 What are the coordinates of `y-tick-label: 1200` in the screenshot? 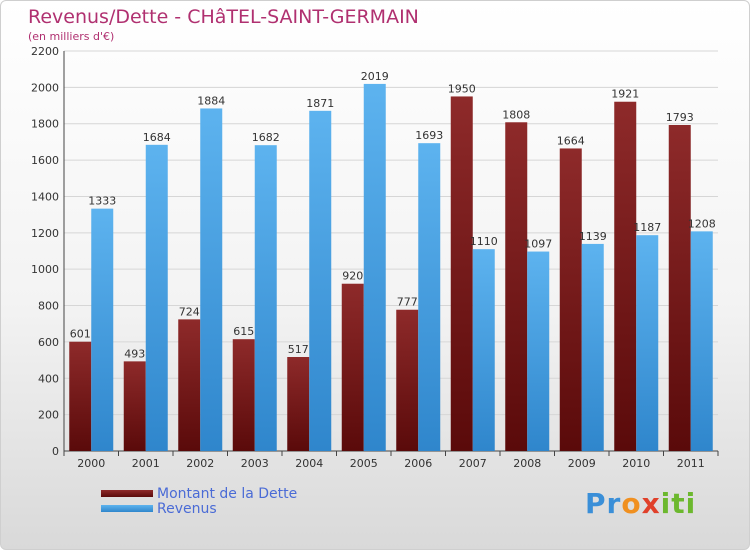 It's located at (45, 233).